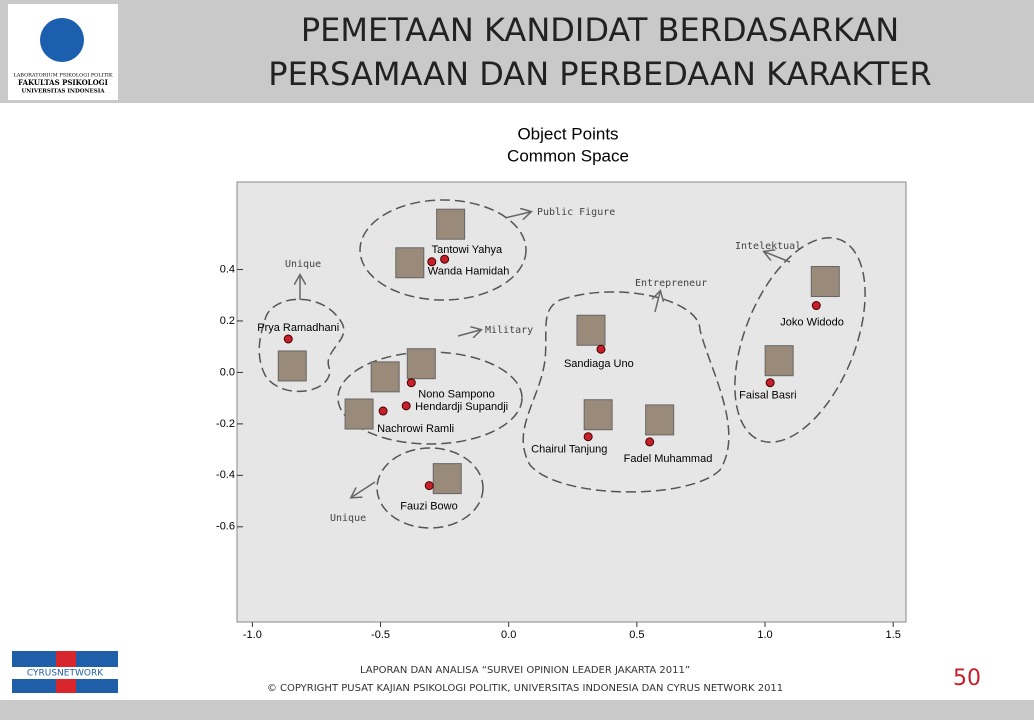  What do you see at coordinates (509, 330) in the screenshot?
I see `annotation: Military` at bounding box center [509, 330].